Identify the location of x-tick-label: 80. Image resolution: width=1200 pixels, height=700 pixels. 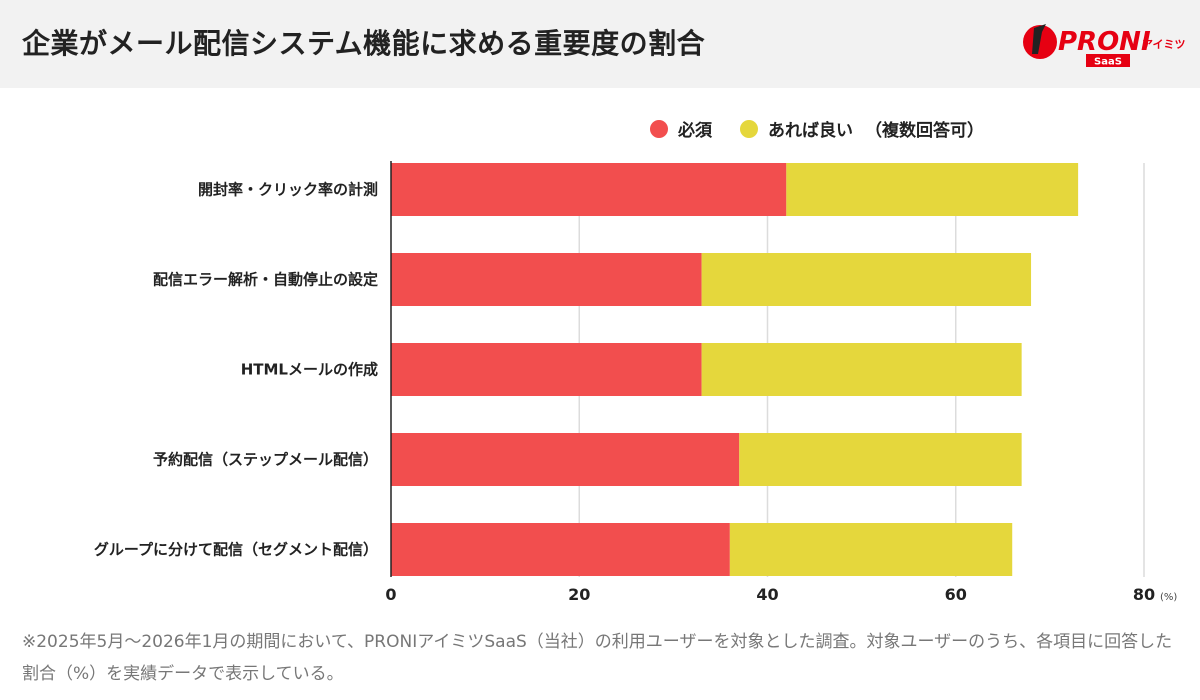
(1144, 594).